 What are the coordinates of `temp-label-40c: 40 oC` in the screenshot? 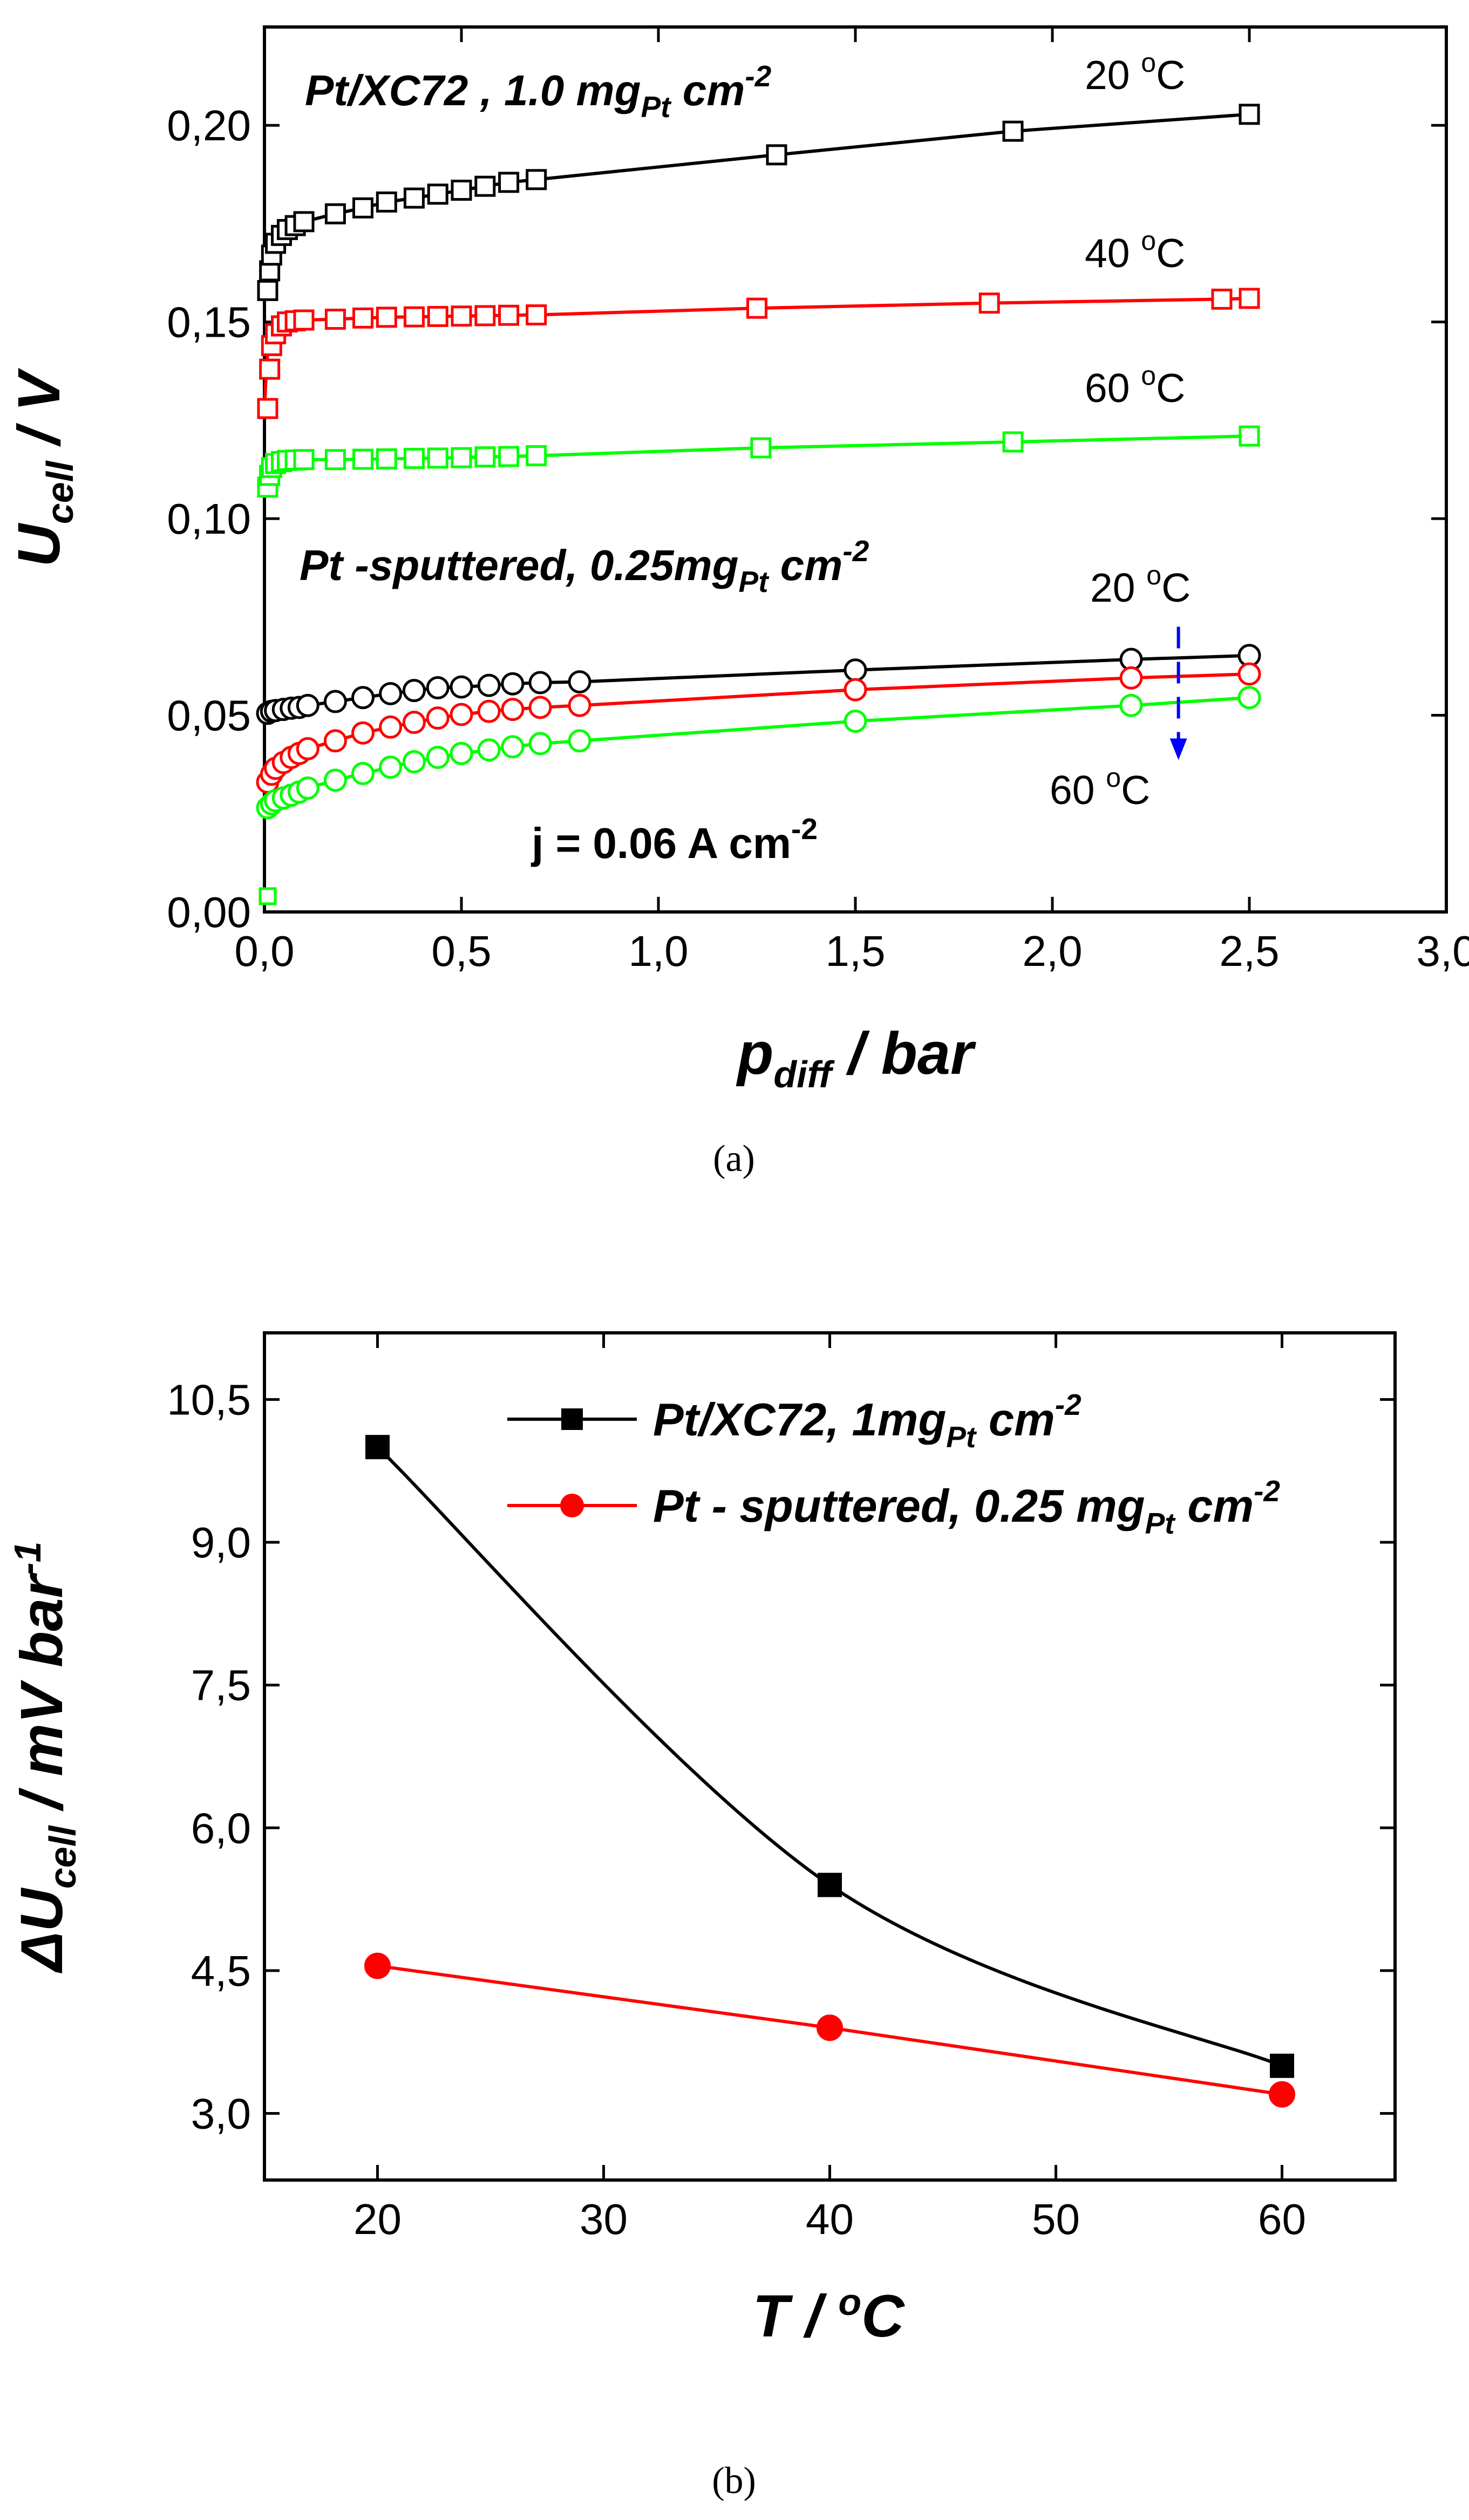 It's located at (1135, 251).